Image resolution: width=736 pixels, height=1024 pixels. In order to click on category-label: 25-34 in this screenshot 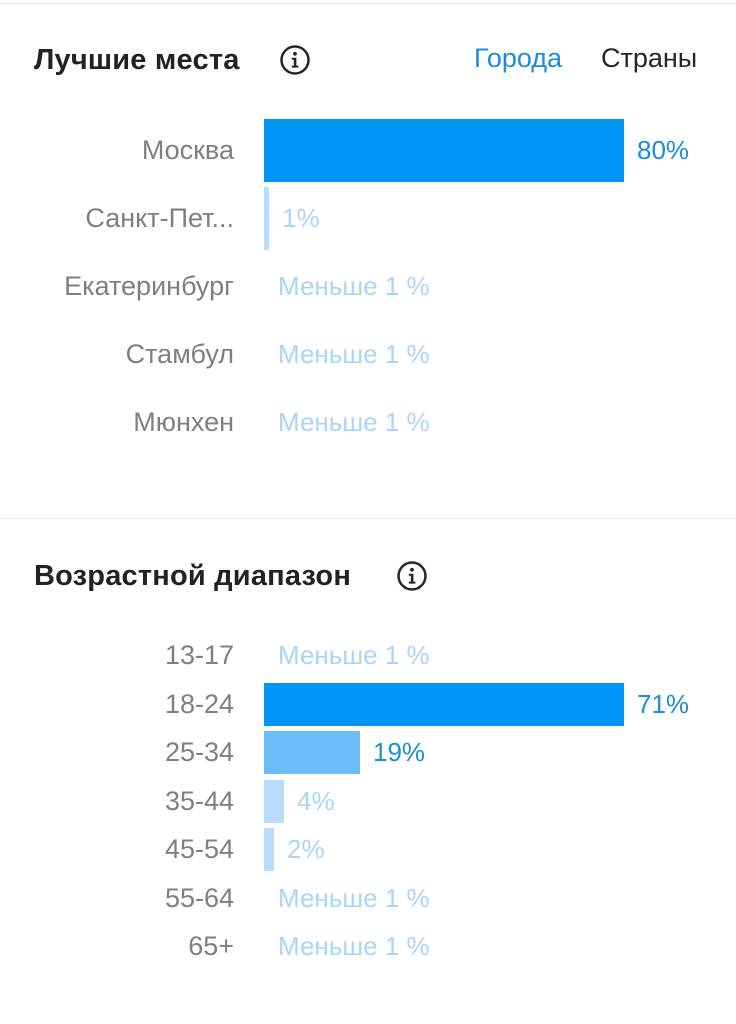, I will do `click(199, 752)`.